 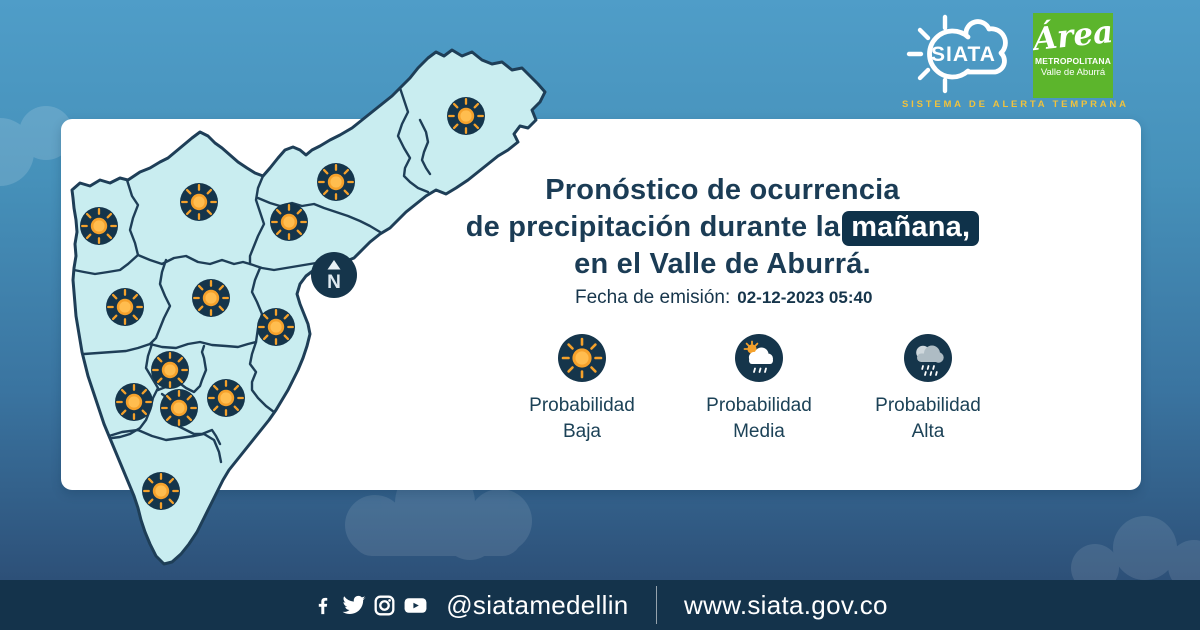 I want to click on website-link: www.siata.gov.co, so click(x=786, y=604).